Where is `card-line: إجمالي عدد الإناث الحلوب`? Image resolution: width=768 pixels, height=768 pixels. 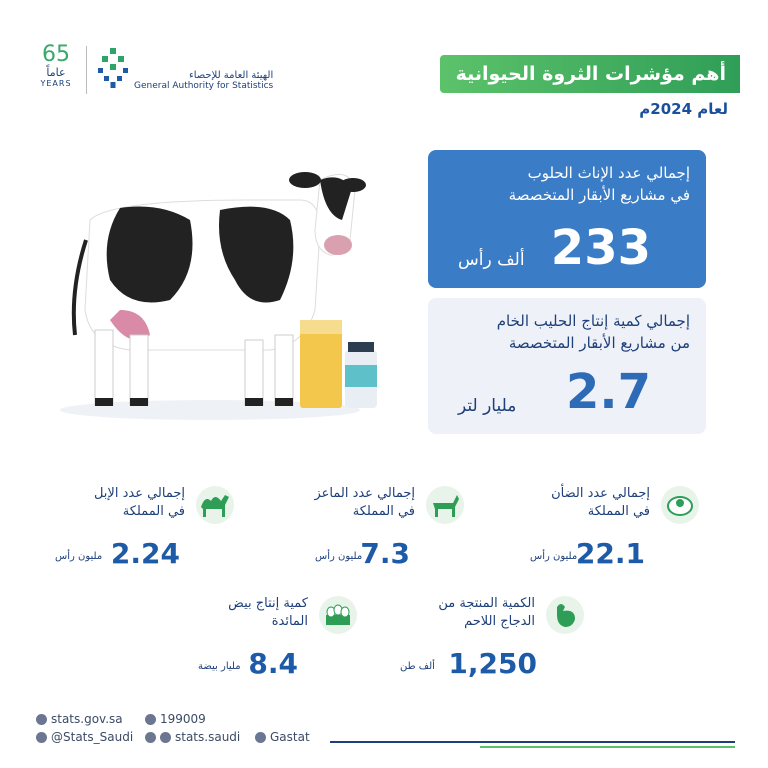 card-line: إجمالي عدد الإناث الحلوب is located at coordinates (608, 173).